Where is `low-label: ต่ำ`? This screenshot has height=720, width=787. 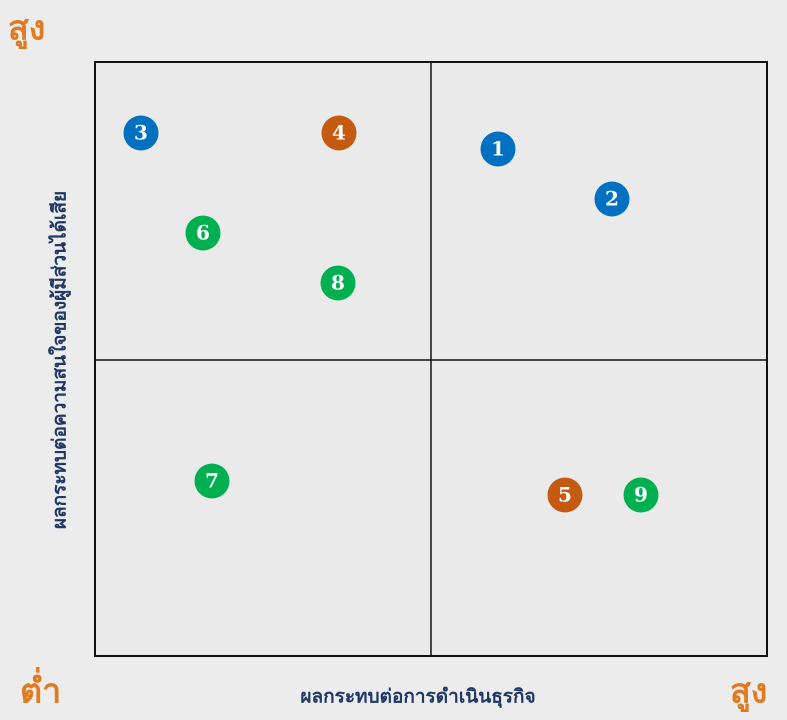
low-label: ต่ำ is located at coordinates (40, 689).